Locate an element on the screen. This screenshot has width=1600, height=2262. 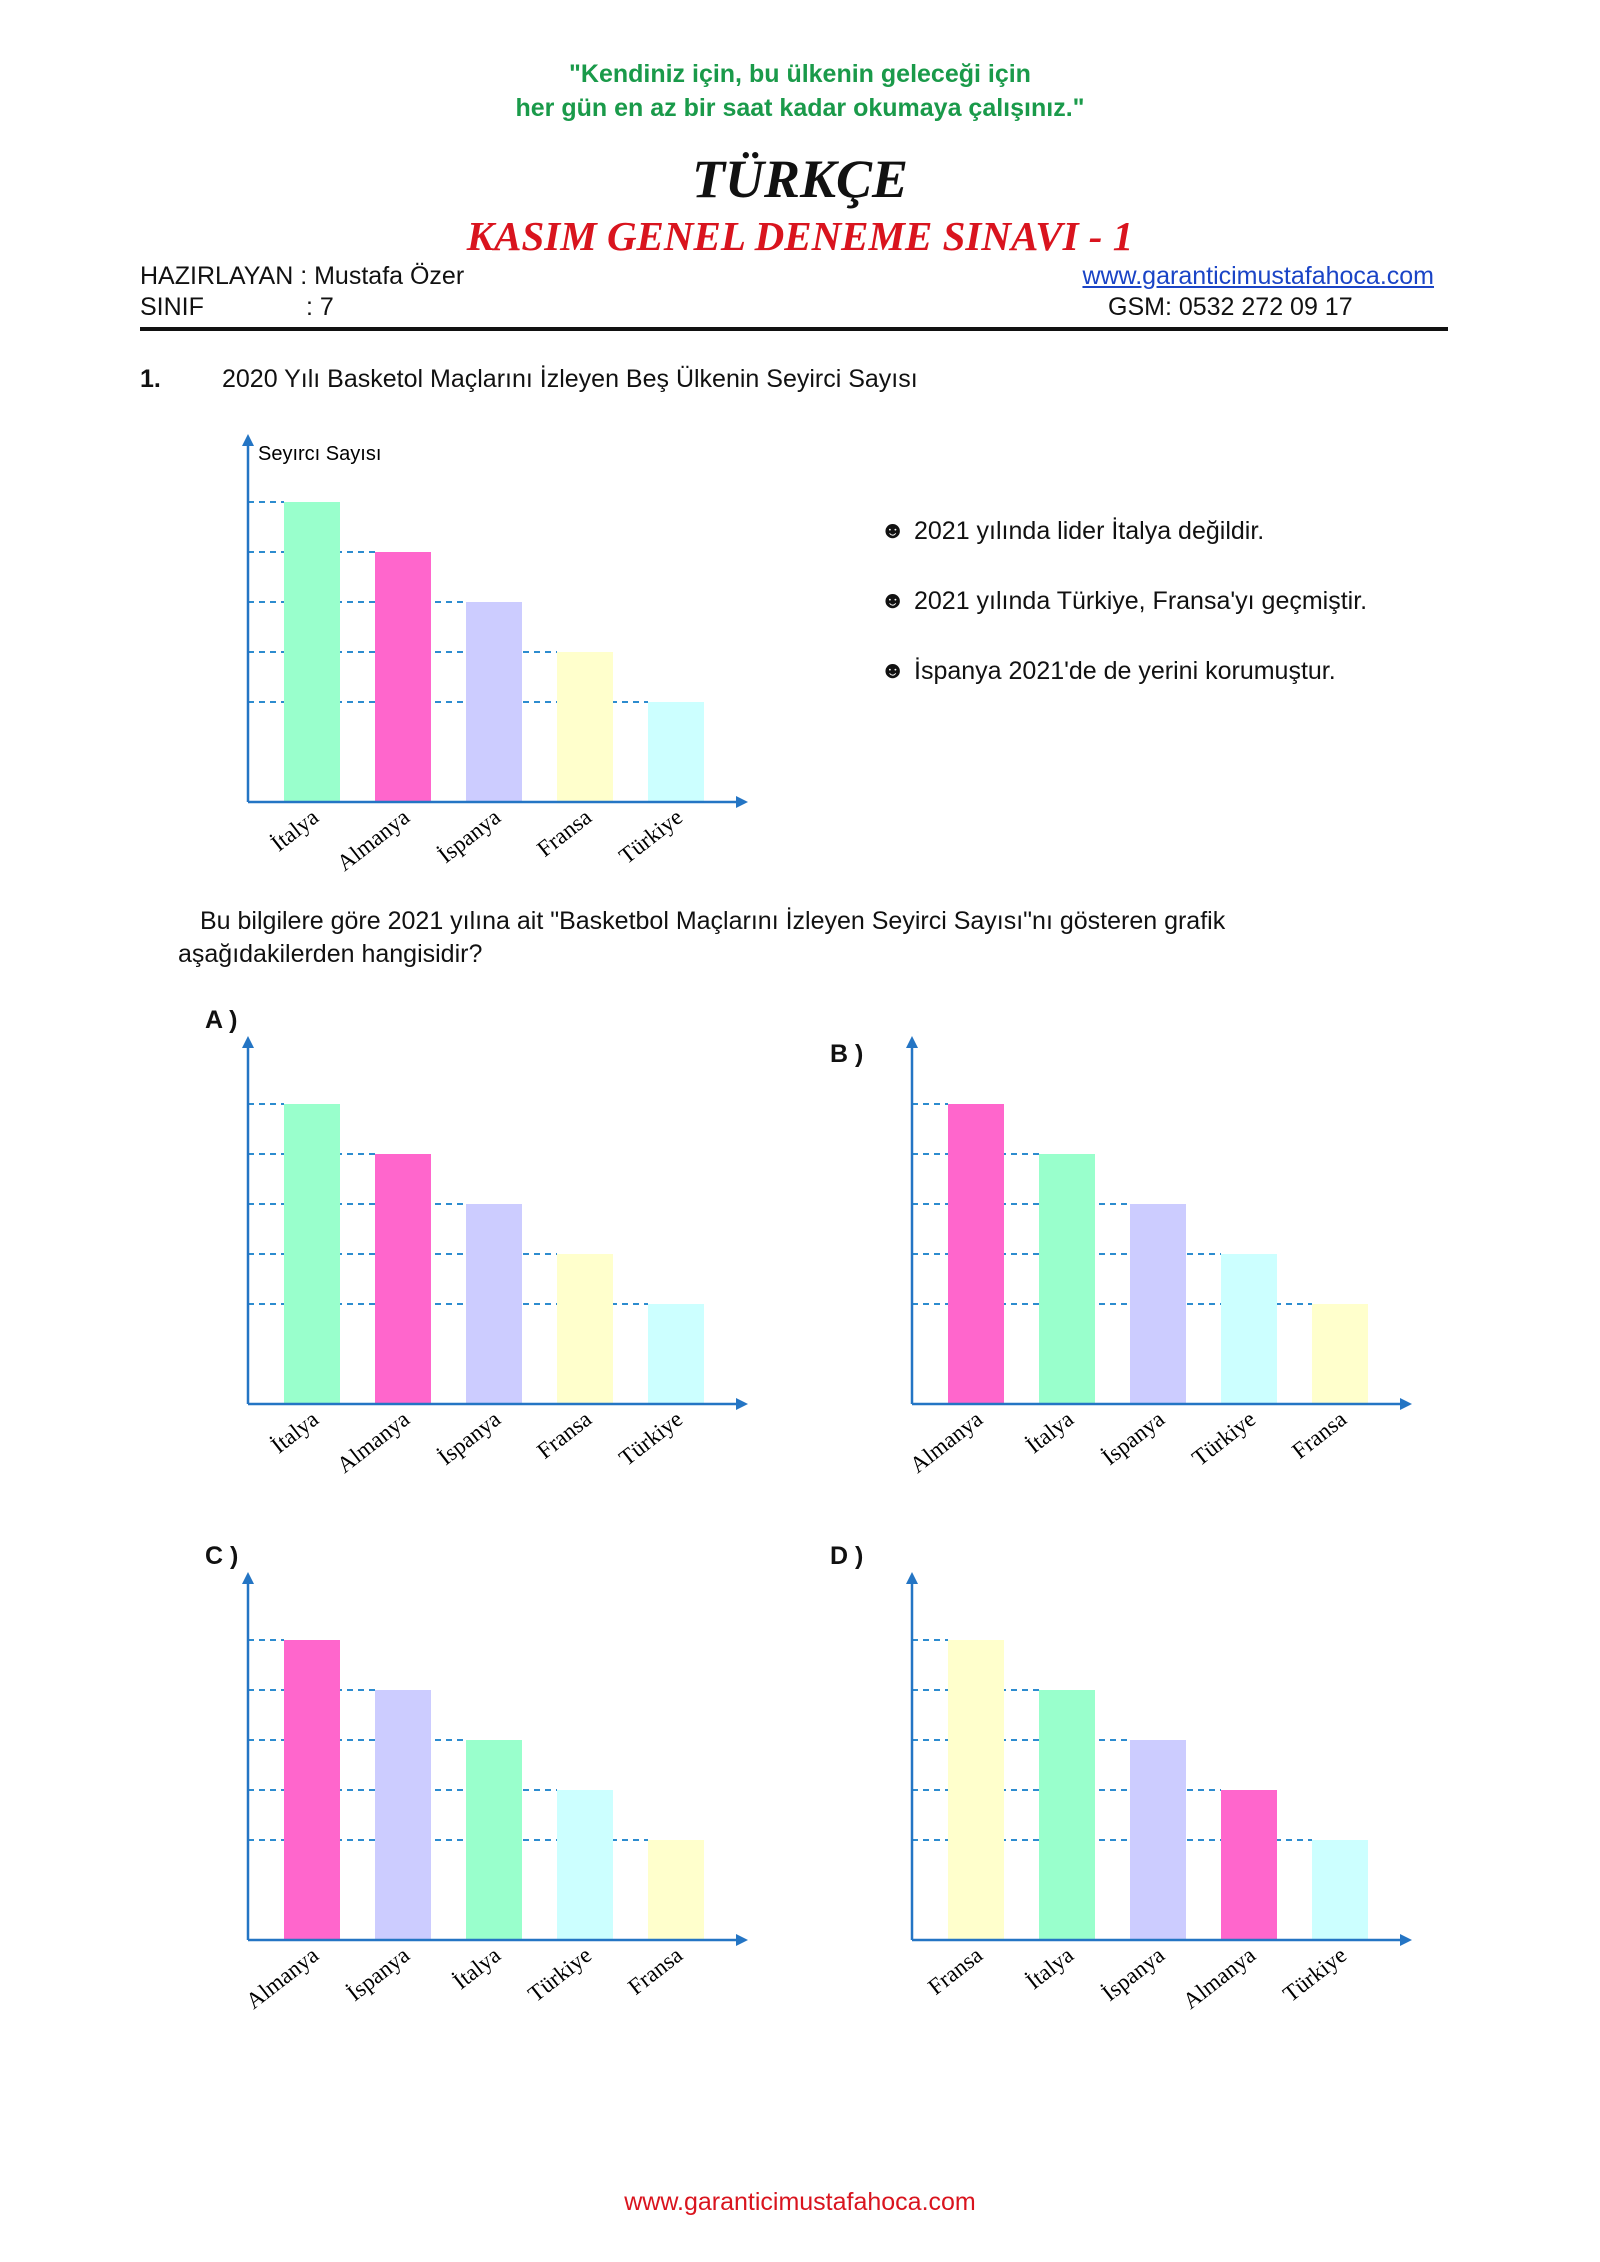
option-b-chart: Almanya İtalya İspanya Türkiye Fransa is located at coordinates (1158, 1257).